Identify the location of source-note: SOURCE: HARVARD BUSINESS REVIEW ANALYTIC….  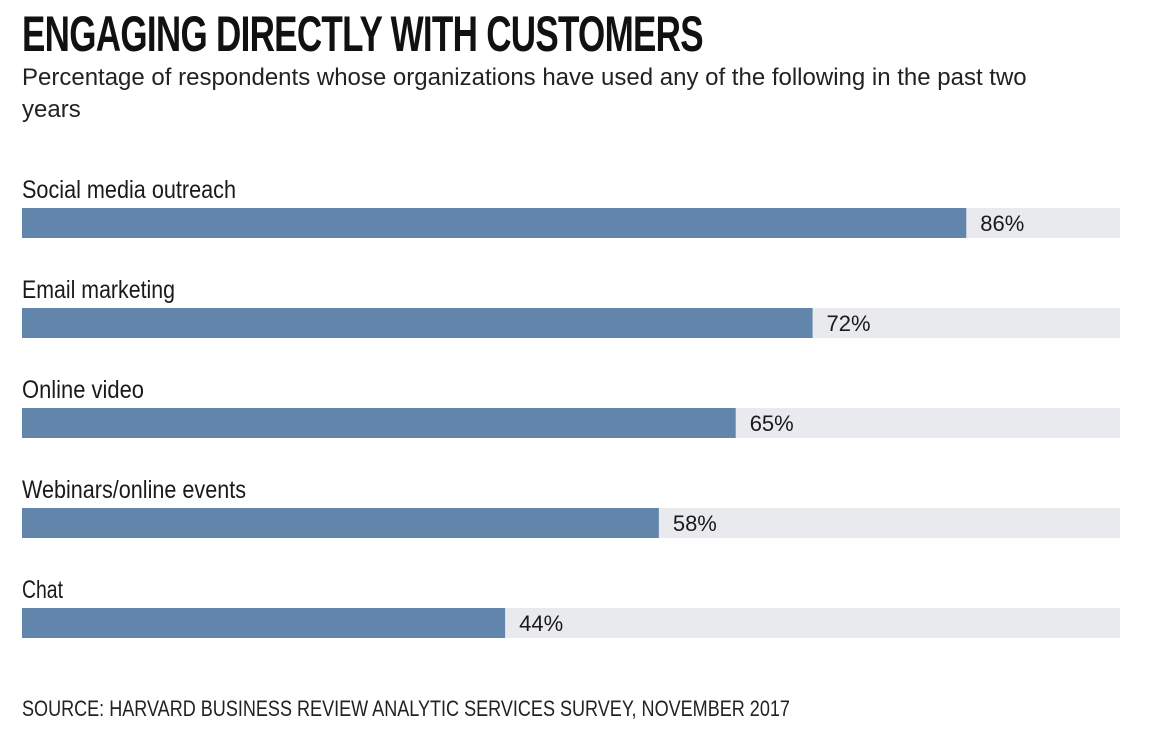
(406, 708).